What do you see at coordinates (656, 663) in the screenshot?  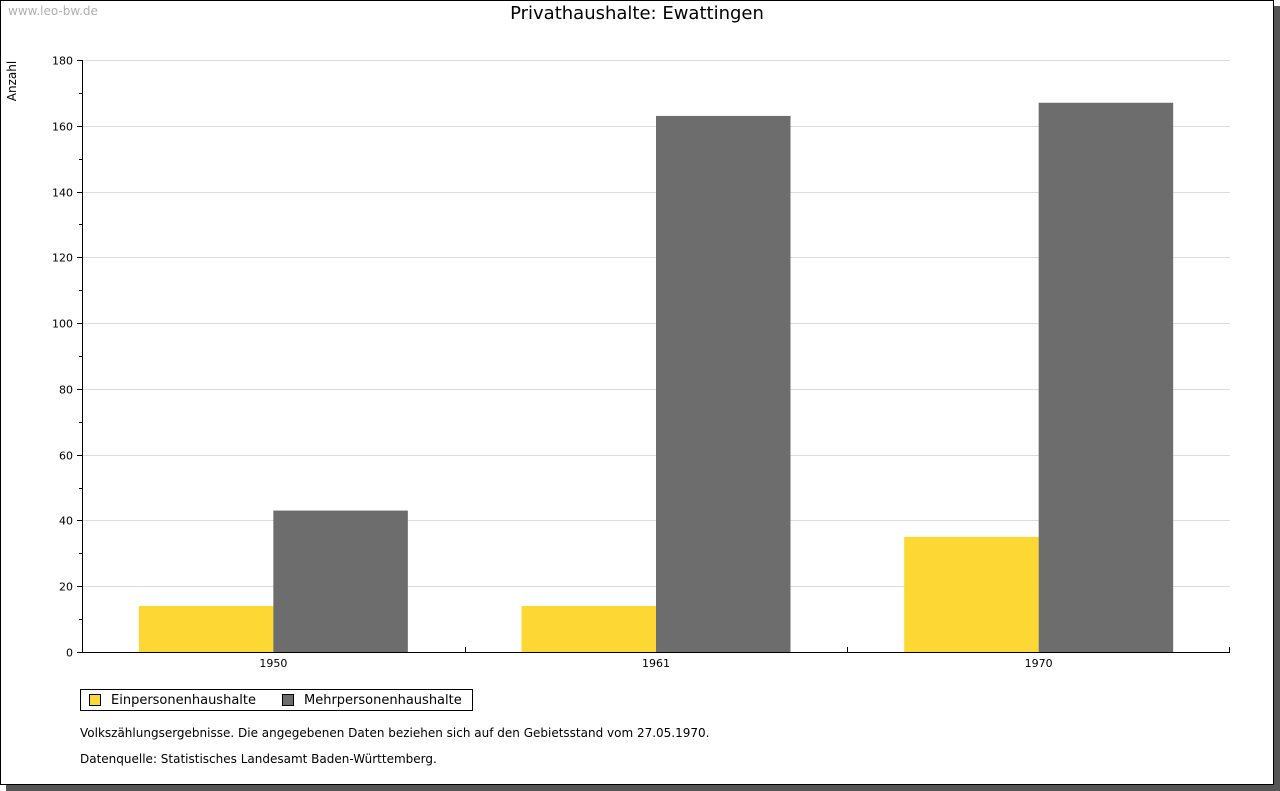 I see `x-tick-label: 1961` at bounding box center [656, 663].